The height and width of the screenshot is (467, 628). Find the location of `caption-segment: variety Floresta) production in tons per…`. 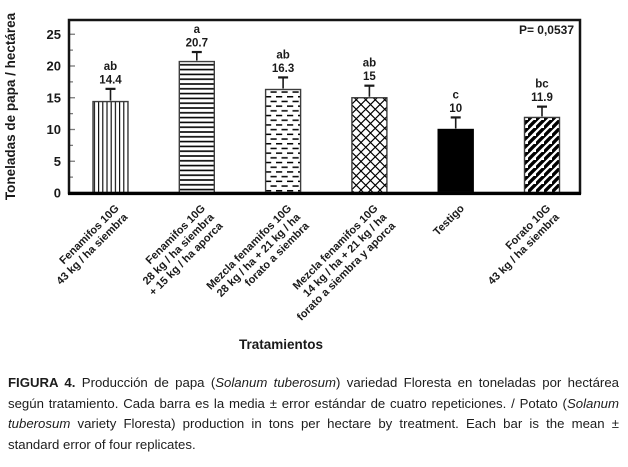

caption-segment: variety Floresta) production in tons per… is located at coordinates (313, 434).